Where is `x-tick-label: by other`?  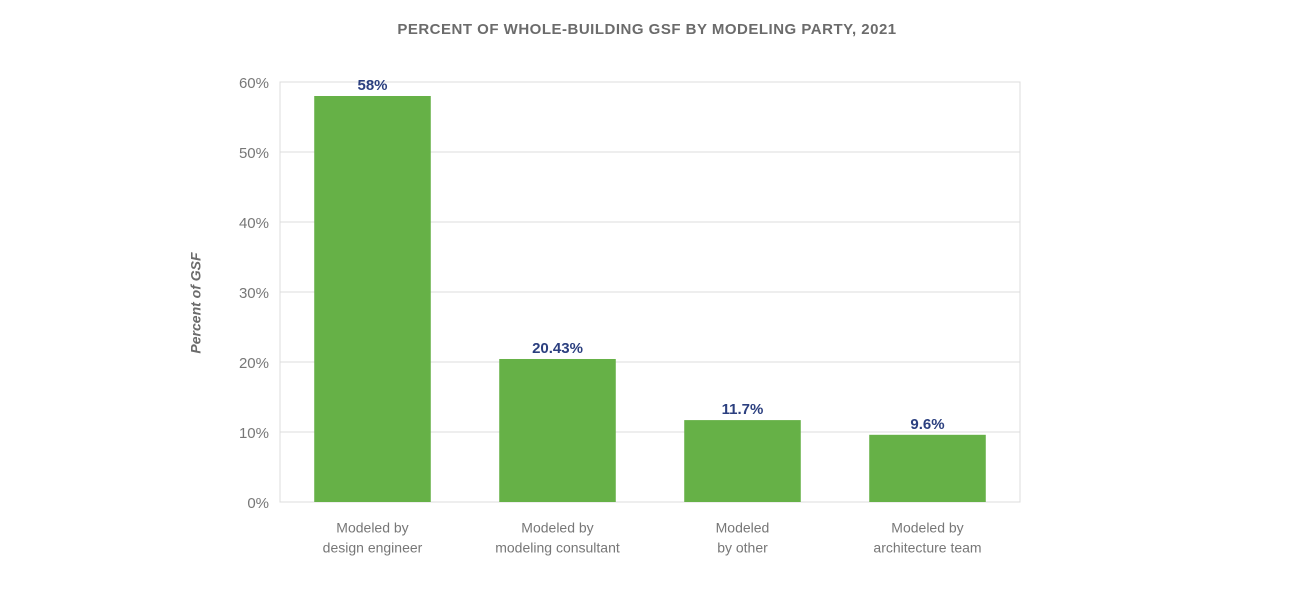 x-tick-label: by other is located at coordinates (742, 548).